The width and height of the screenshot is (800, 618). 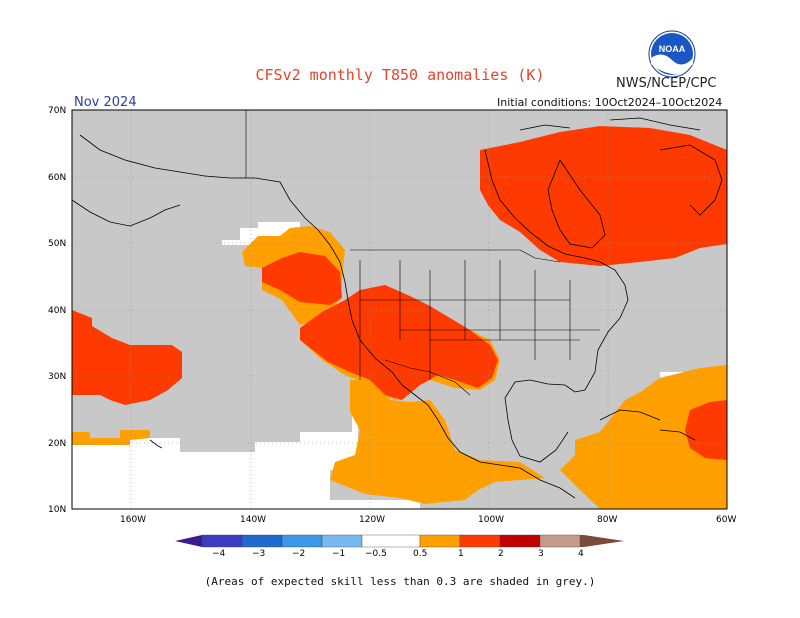 What do you see at coordinates (461, 554) in the screenshot?
I see `colorbar-label: 1` at bounding box center [461, 554].